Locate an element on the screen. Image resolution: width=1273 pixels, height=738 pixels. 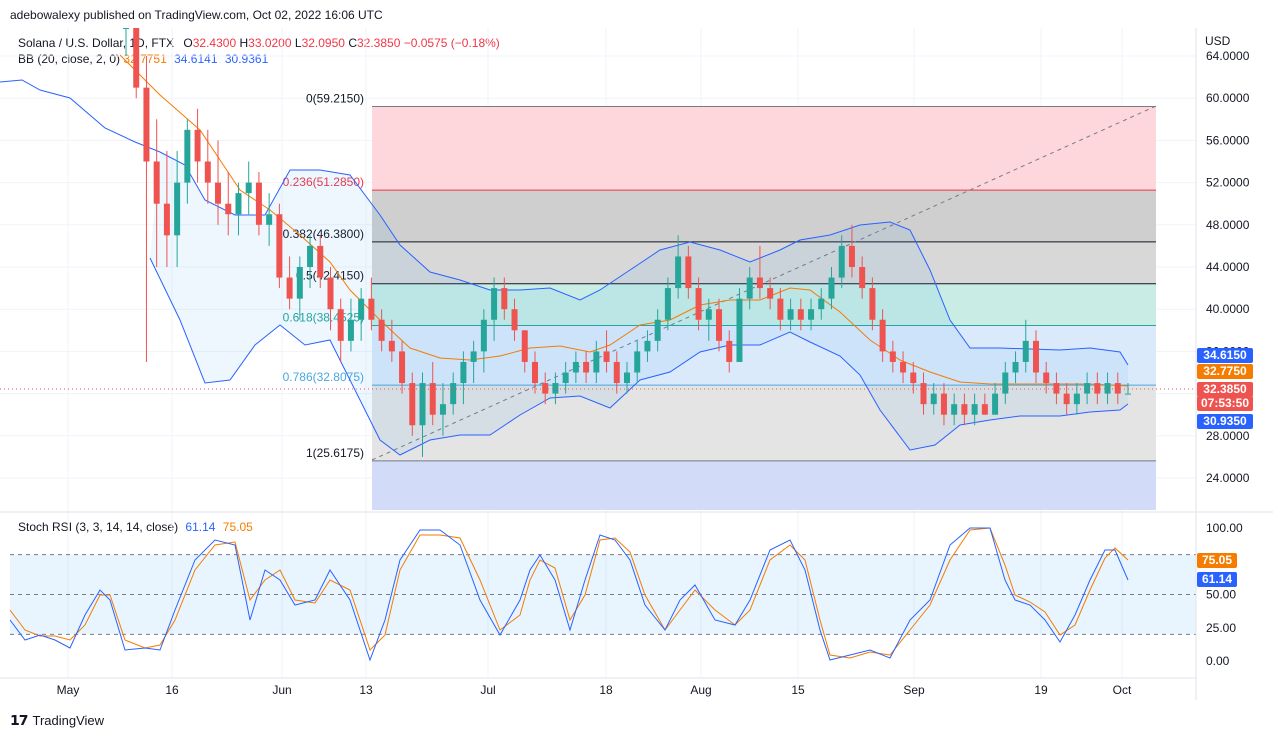
fib-level-label: 0.236(51.2850) is located at coordinates (323, 182).